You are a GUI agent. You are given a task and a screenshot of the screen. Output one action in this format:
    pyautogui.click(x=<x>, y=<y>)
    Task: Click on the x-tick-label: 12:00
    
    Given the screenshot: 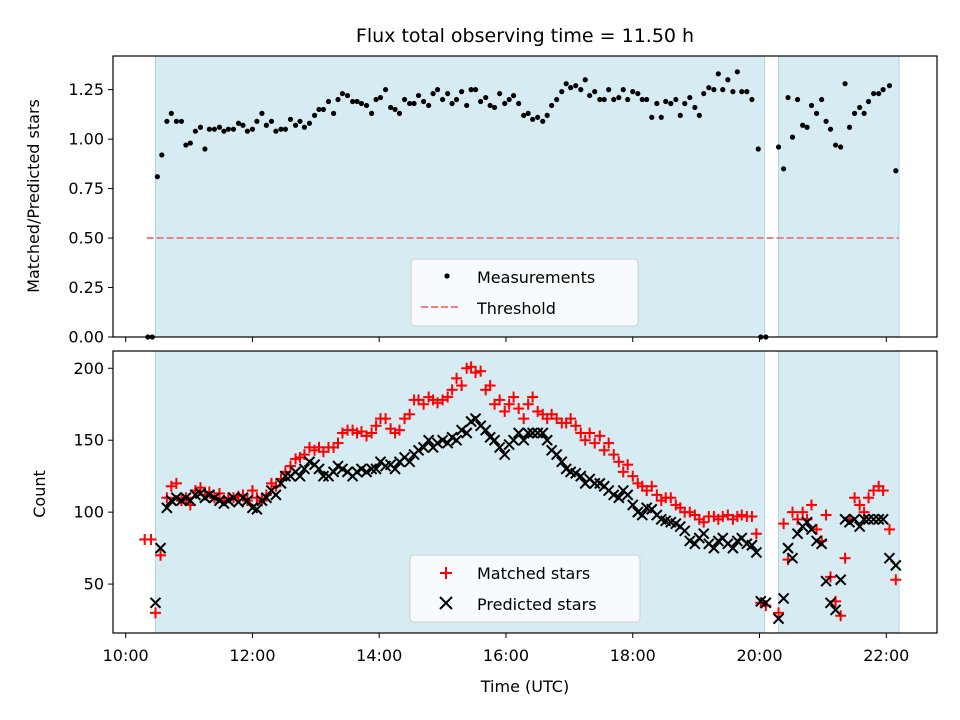 What is the action you would take?
    pyautogui.click(x=252, y=655)
    